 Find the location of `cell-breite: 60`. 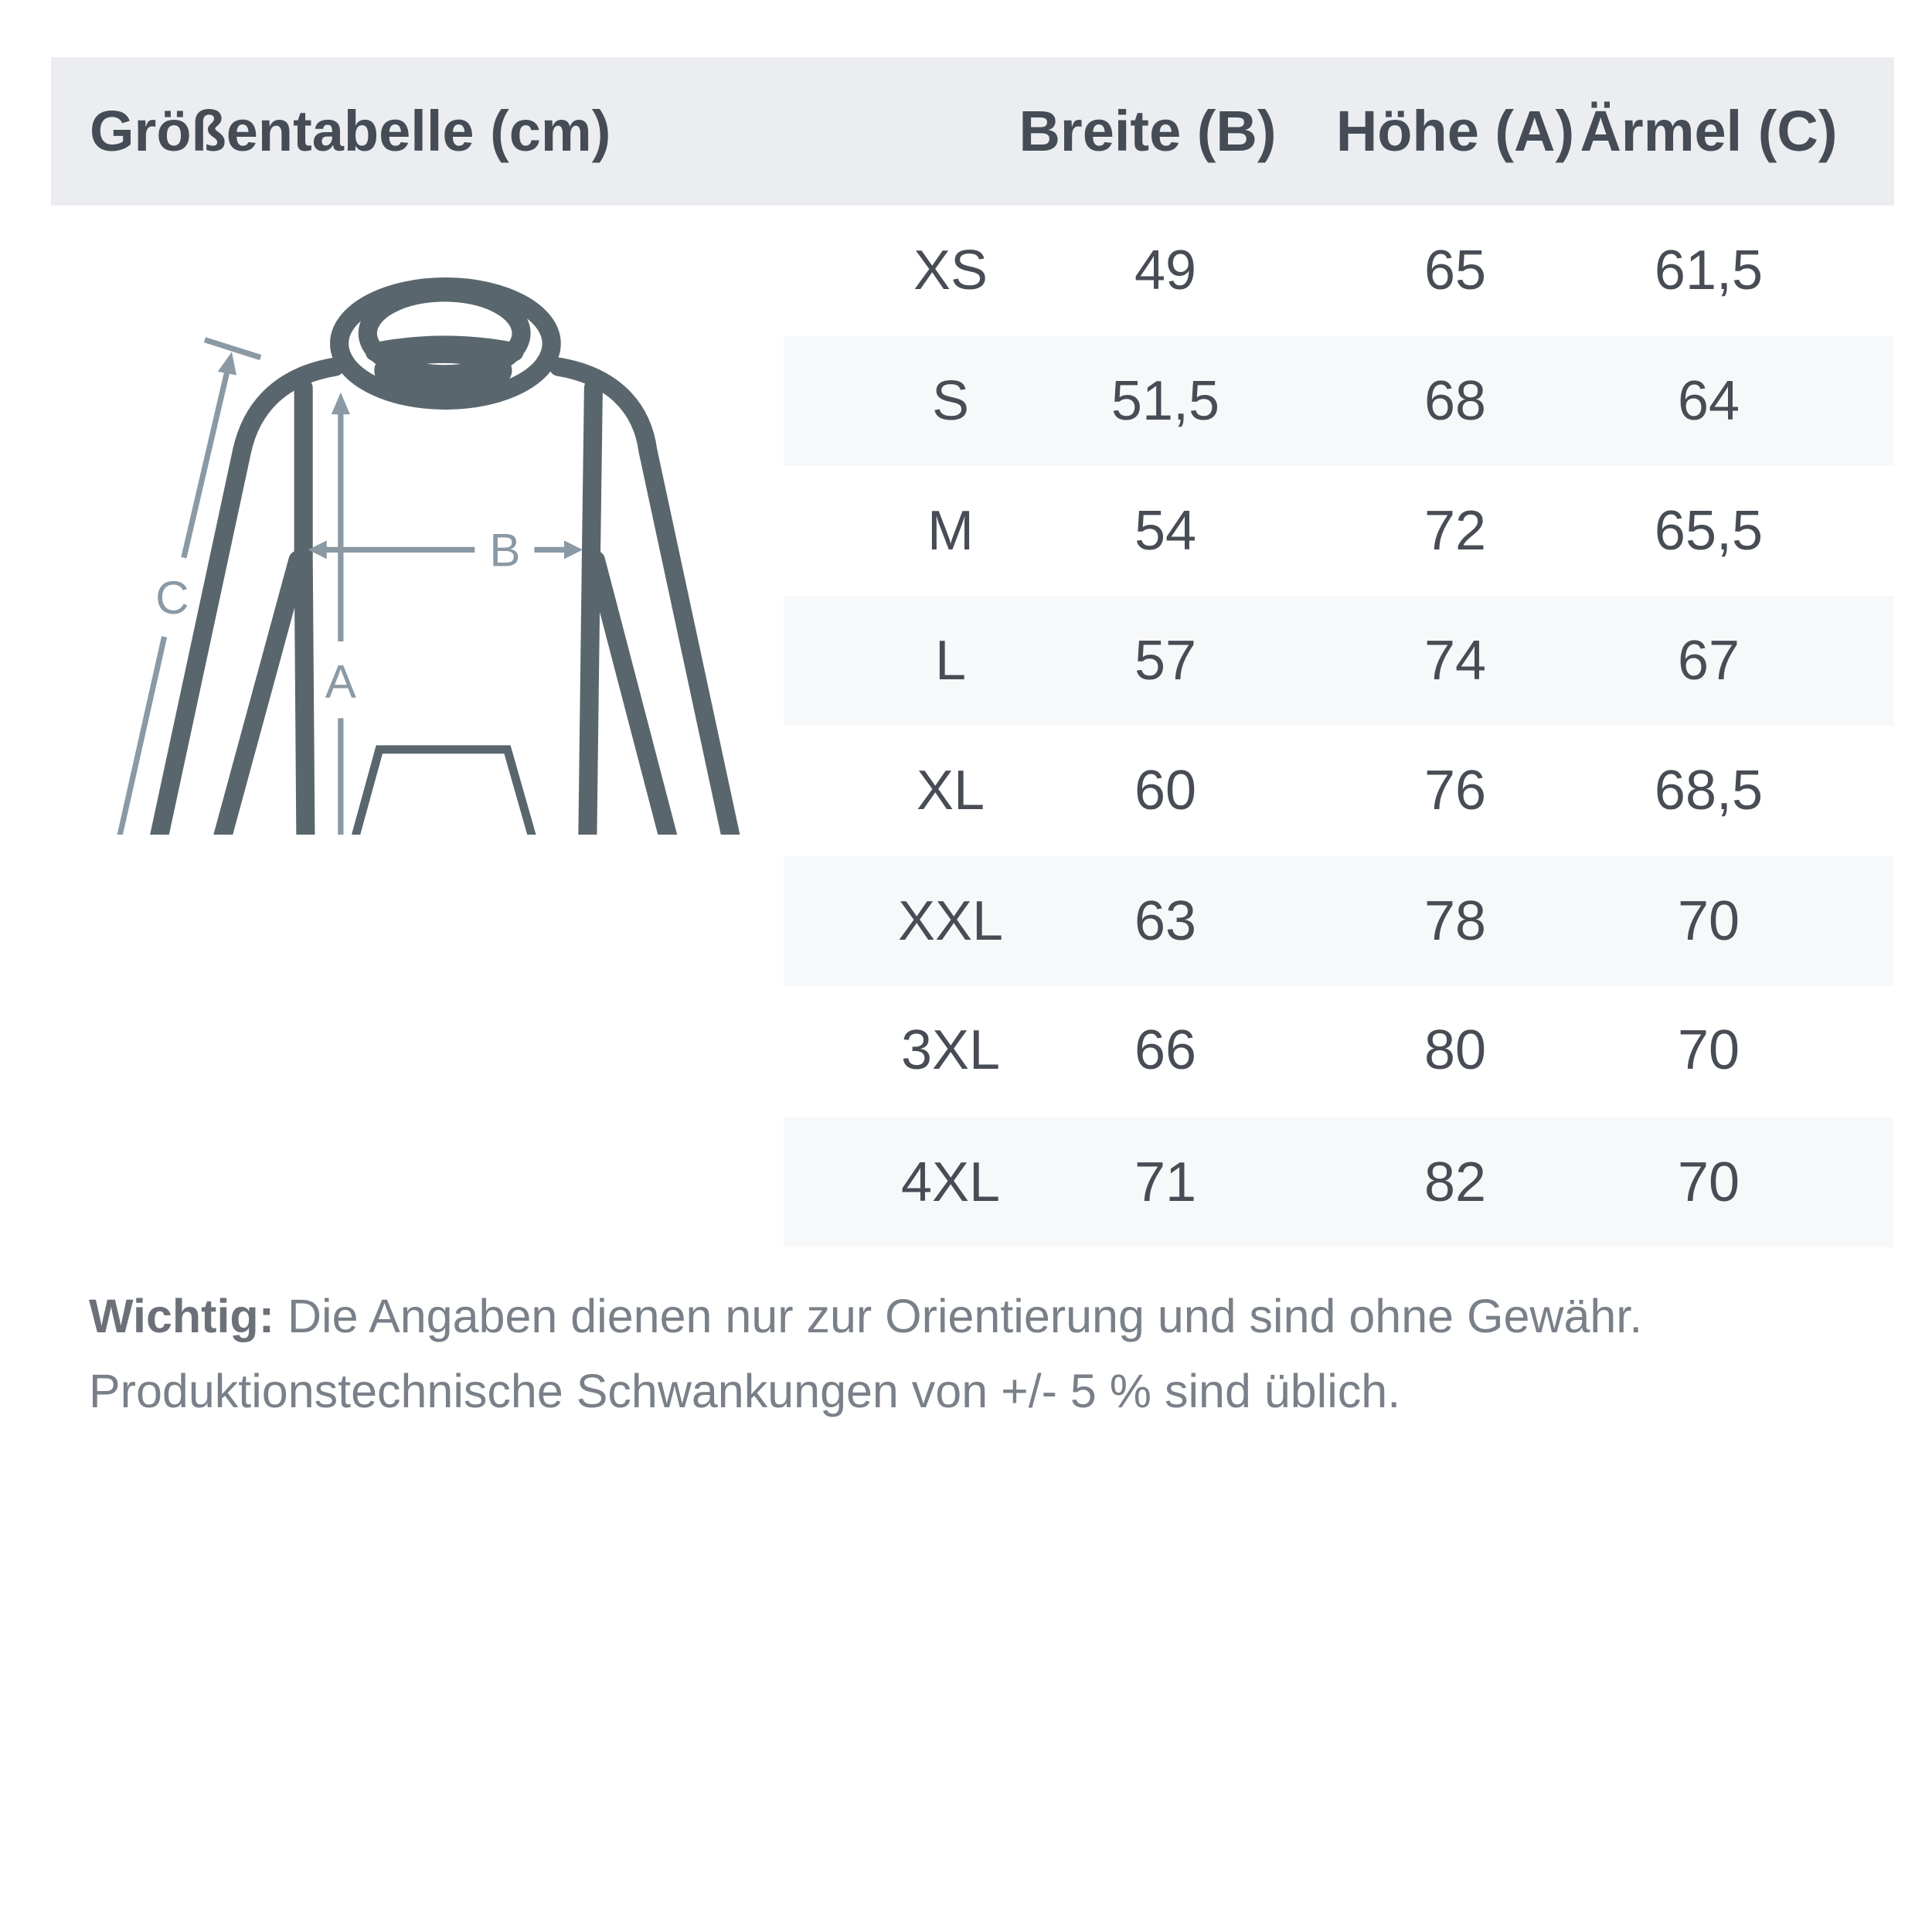

cell-breite: 60 is located at coordinates (1165, 791).